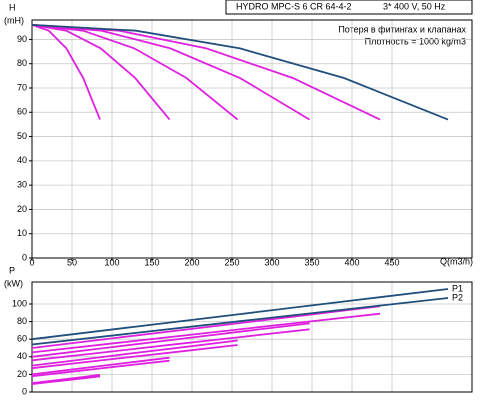  Describe the element at coordinates (457, 288) in the screenshot. I see `series-label: P1` at that location.